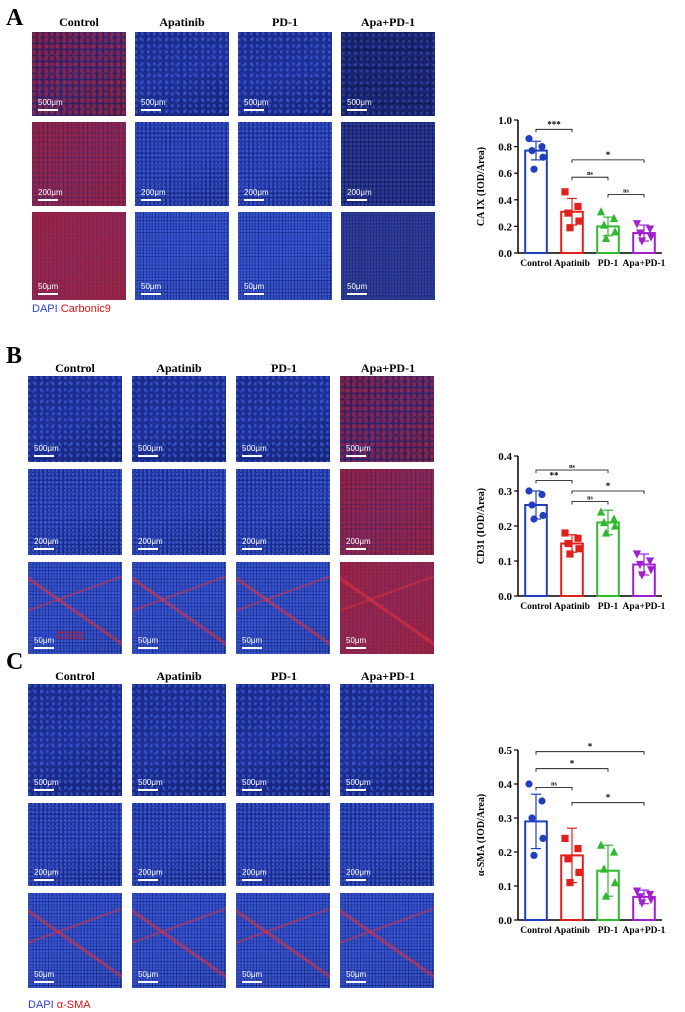 The image size is (685, 1012). Describe the element at coordinates (505, 174) in the screenshot. I see `y-tick-label: 0.6` at that location.